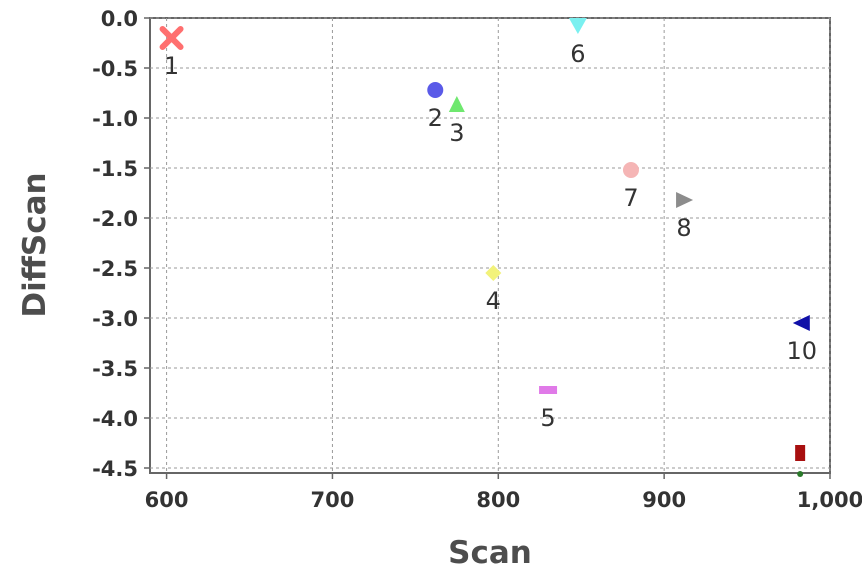 The width and height of the screenshot is (862, 576). What do you see at coordinates (829, 500) in the screenshot?
I see `x-tick-label: 1,000` at bounding box center [829, 500].